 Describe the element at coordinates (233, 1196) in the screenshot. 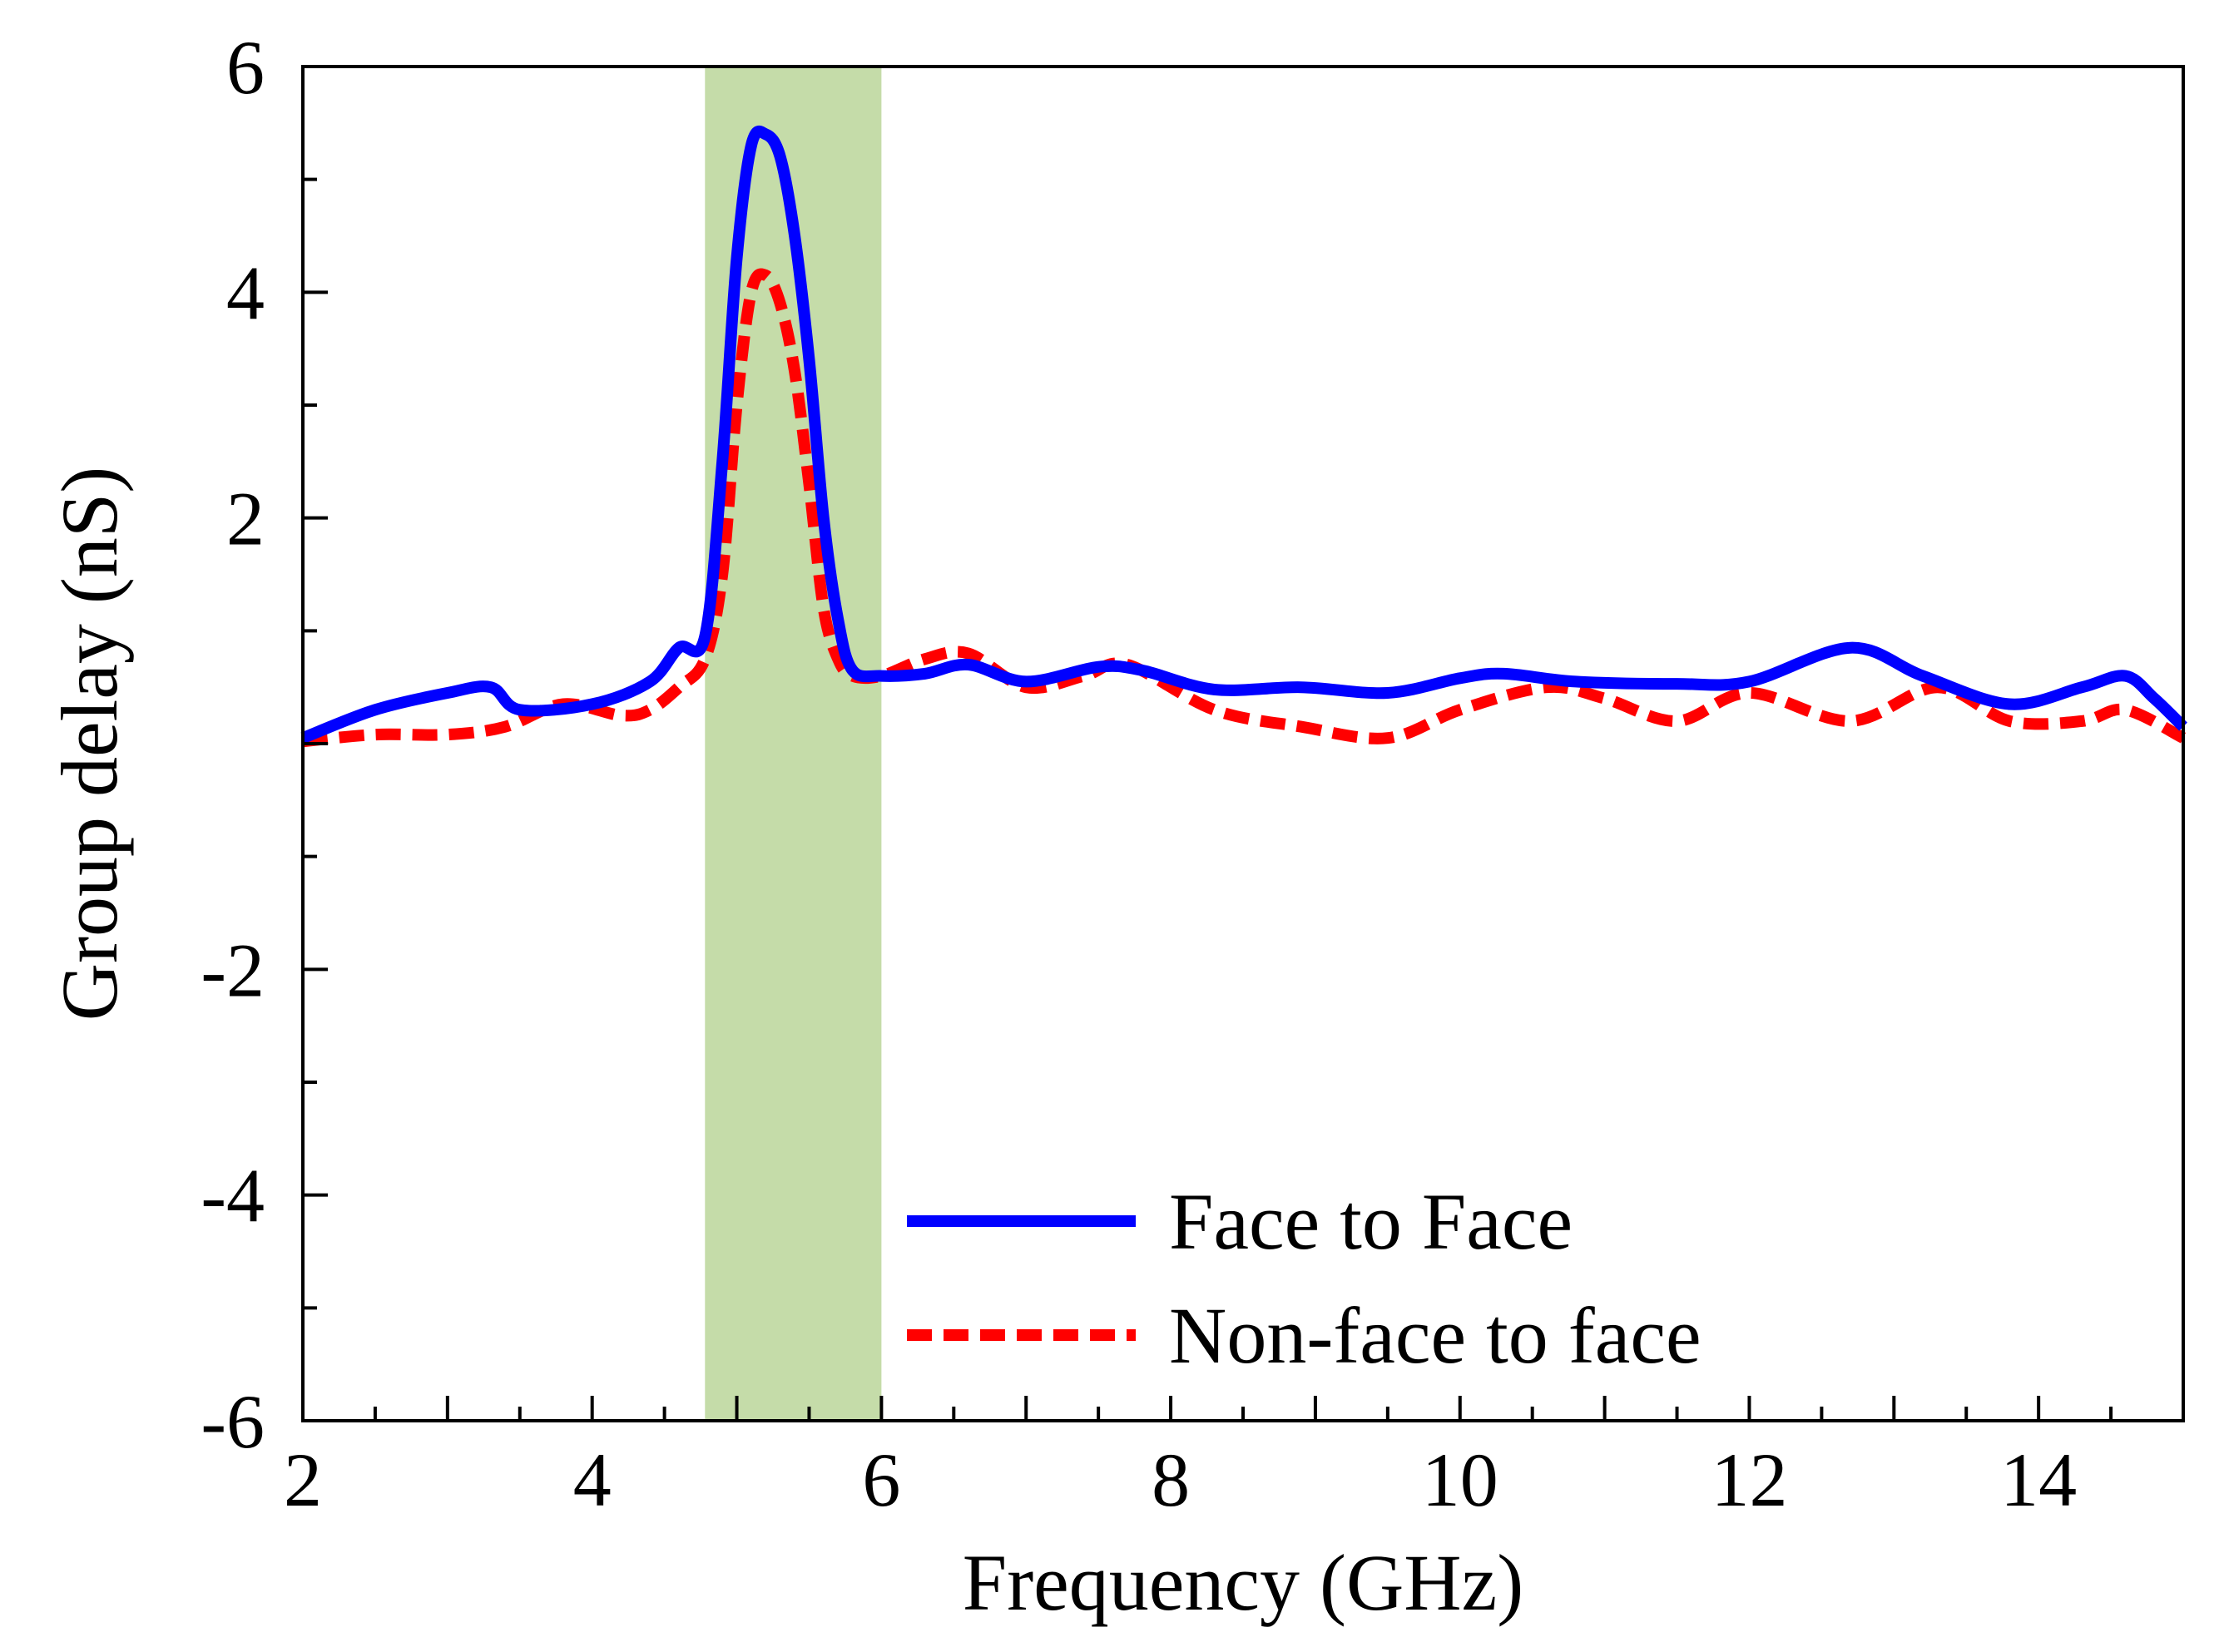

I see `y-tick-label: -4` at that location.